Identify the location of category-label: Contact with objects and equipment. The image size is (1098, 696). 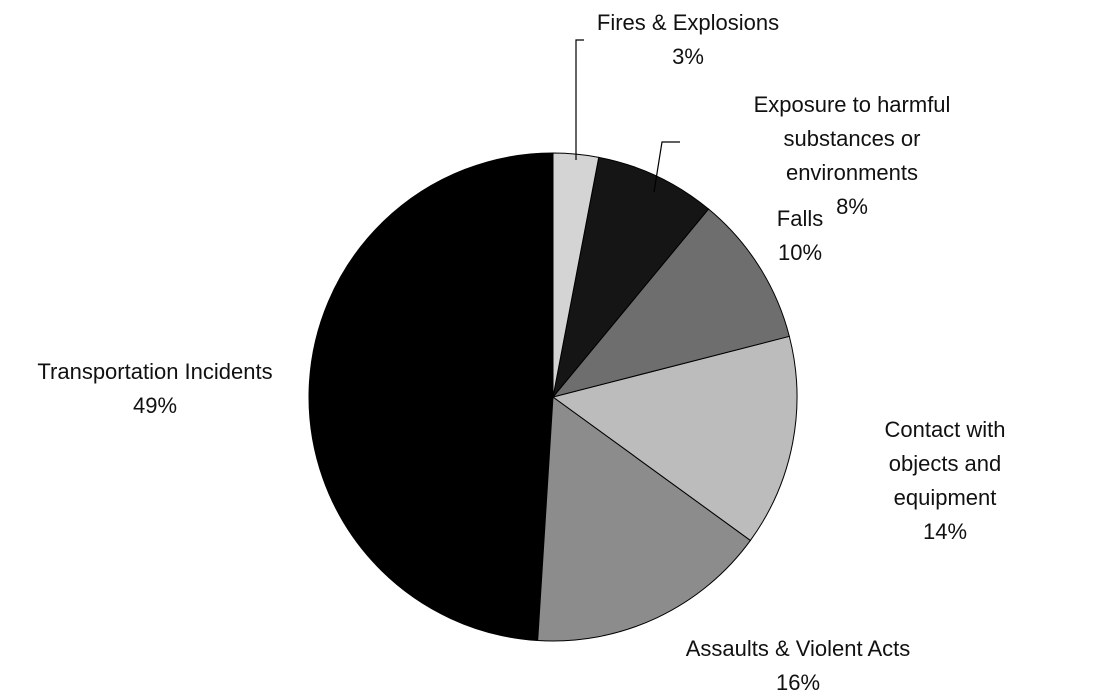
(945, 463).